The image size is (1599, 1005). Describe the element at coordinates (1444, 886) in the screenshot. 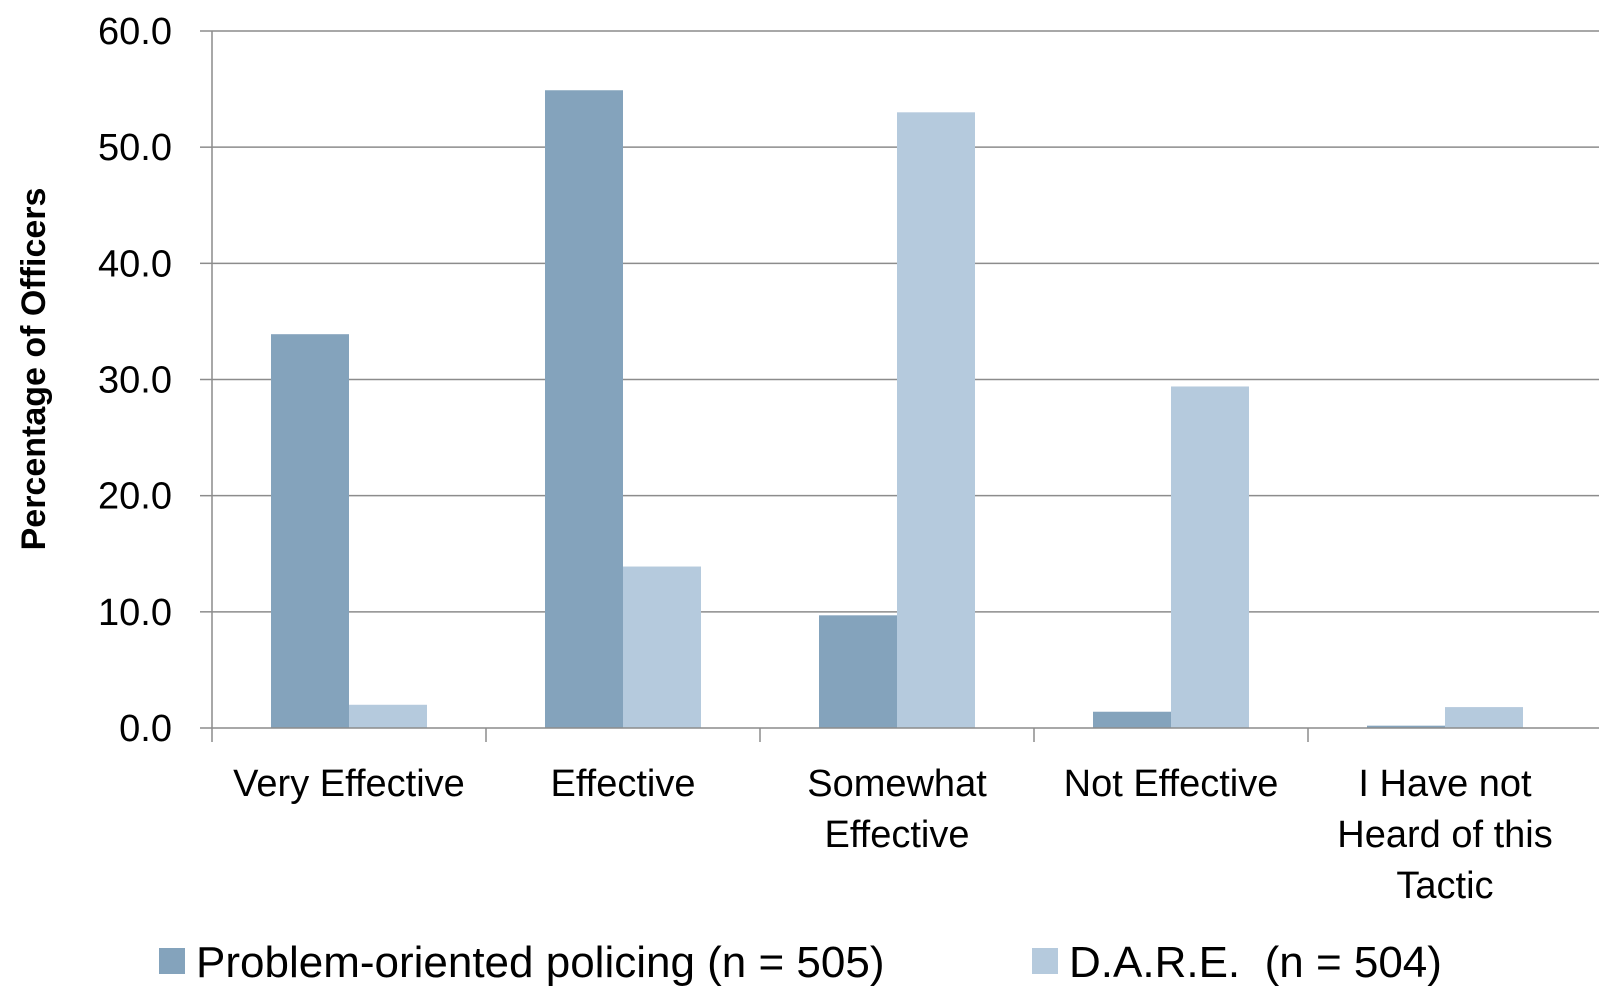

I see `x-category-label-line: Tactic` at that location.